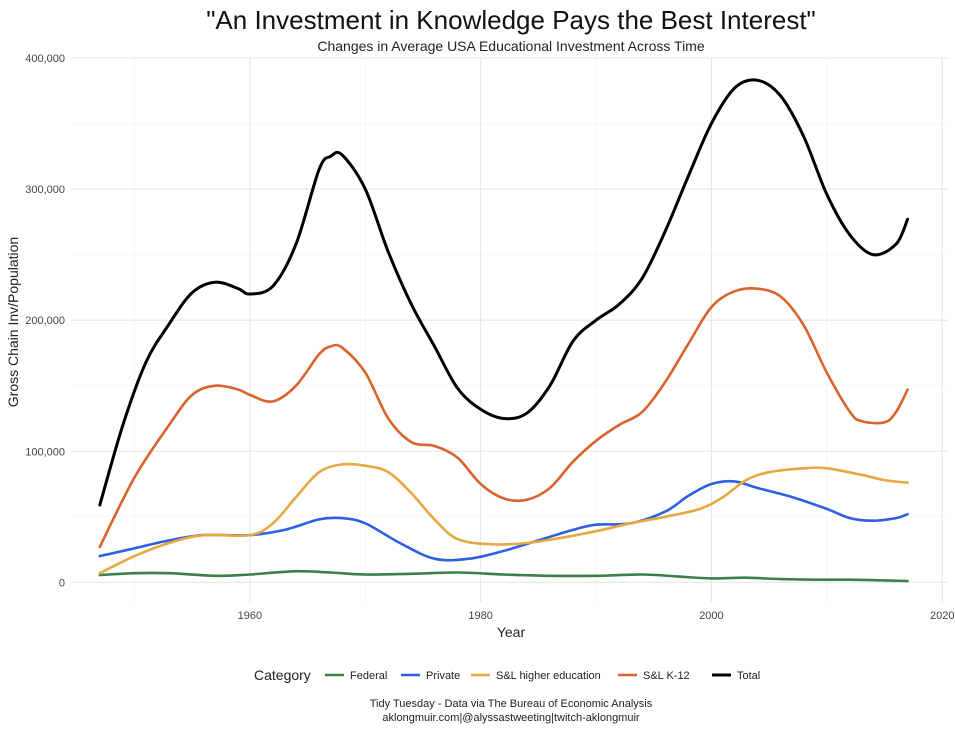 This screenshot has height=730, width=955. I want to click on legend-label-federal: Federal, so click(368, 676).